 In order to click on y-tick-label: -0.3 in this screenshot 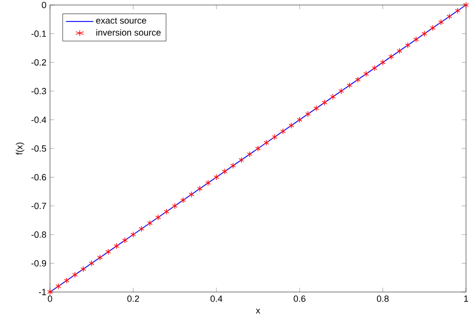, I will do `click(38, 91)`.